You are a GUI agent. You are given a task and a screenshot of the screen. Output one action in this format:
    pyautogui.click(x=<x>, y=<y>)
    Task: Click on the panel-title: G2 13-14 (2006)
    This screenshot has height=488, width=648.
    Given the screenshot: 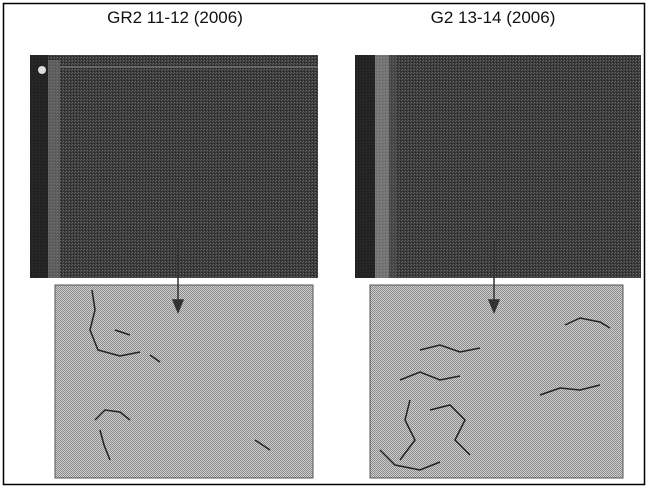 What is the action you would take?
    pyautogui.click(x=493, y=17)
    